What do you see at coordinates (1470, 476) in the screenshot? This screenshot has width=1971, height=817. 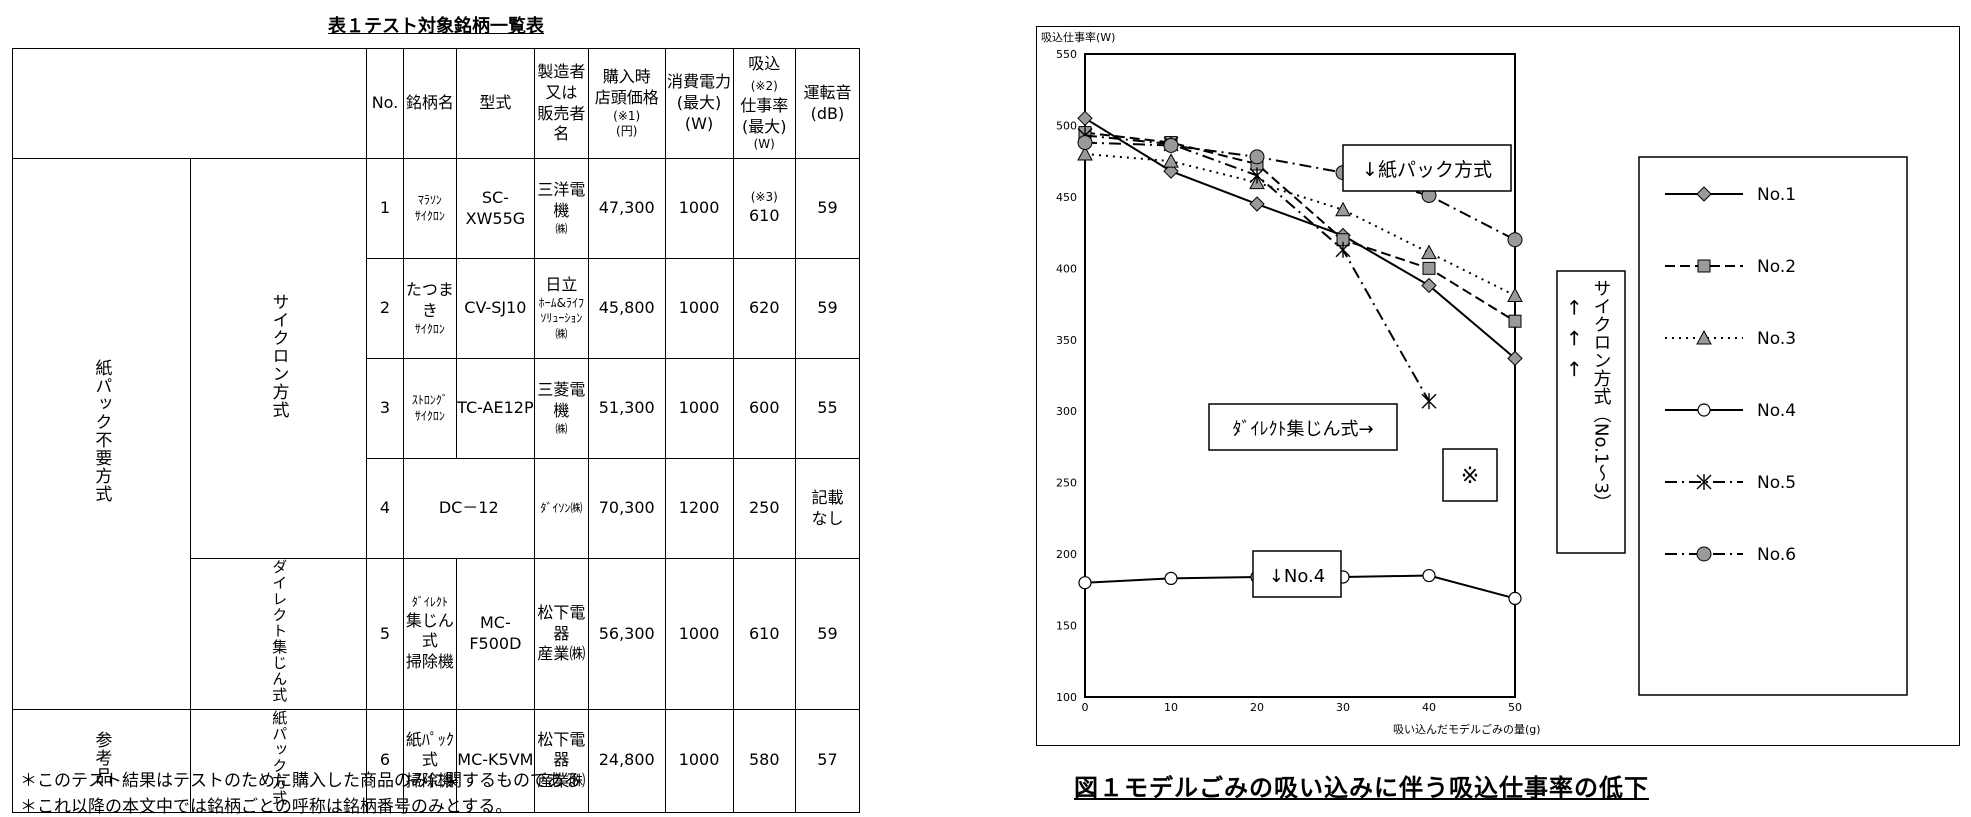 I see `annotation-mark-text: ※` at bounding box center [1470, 476].